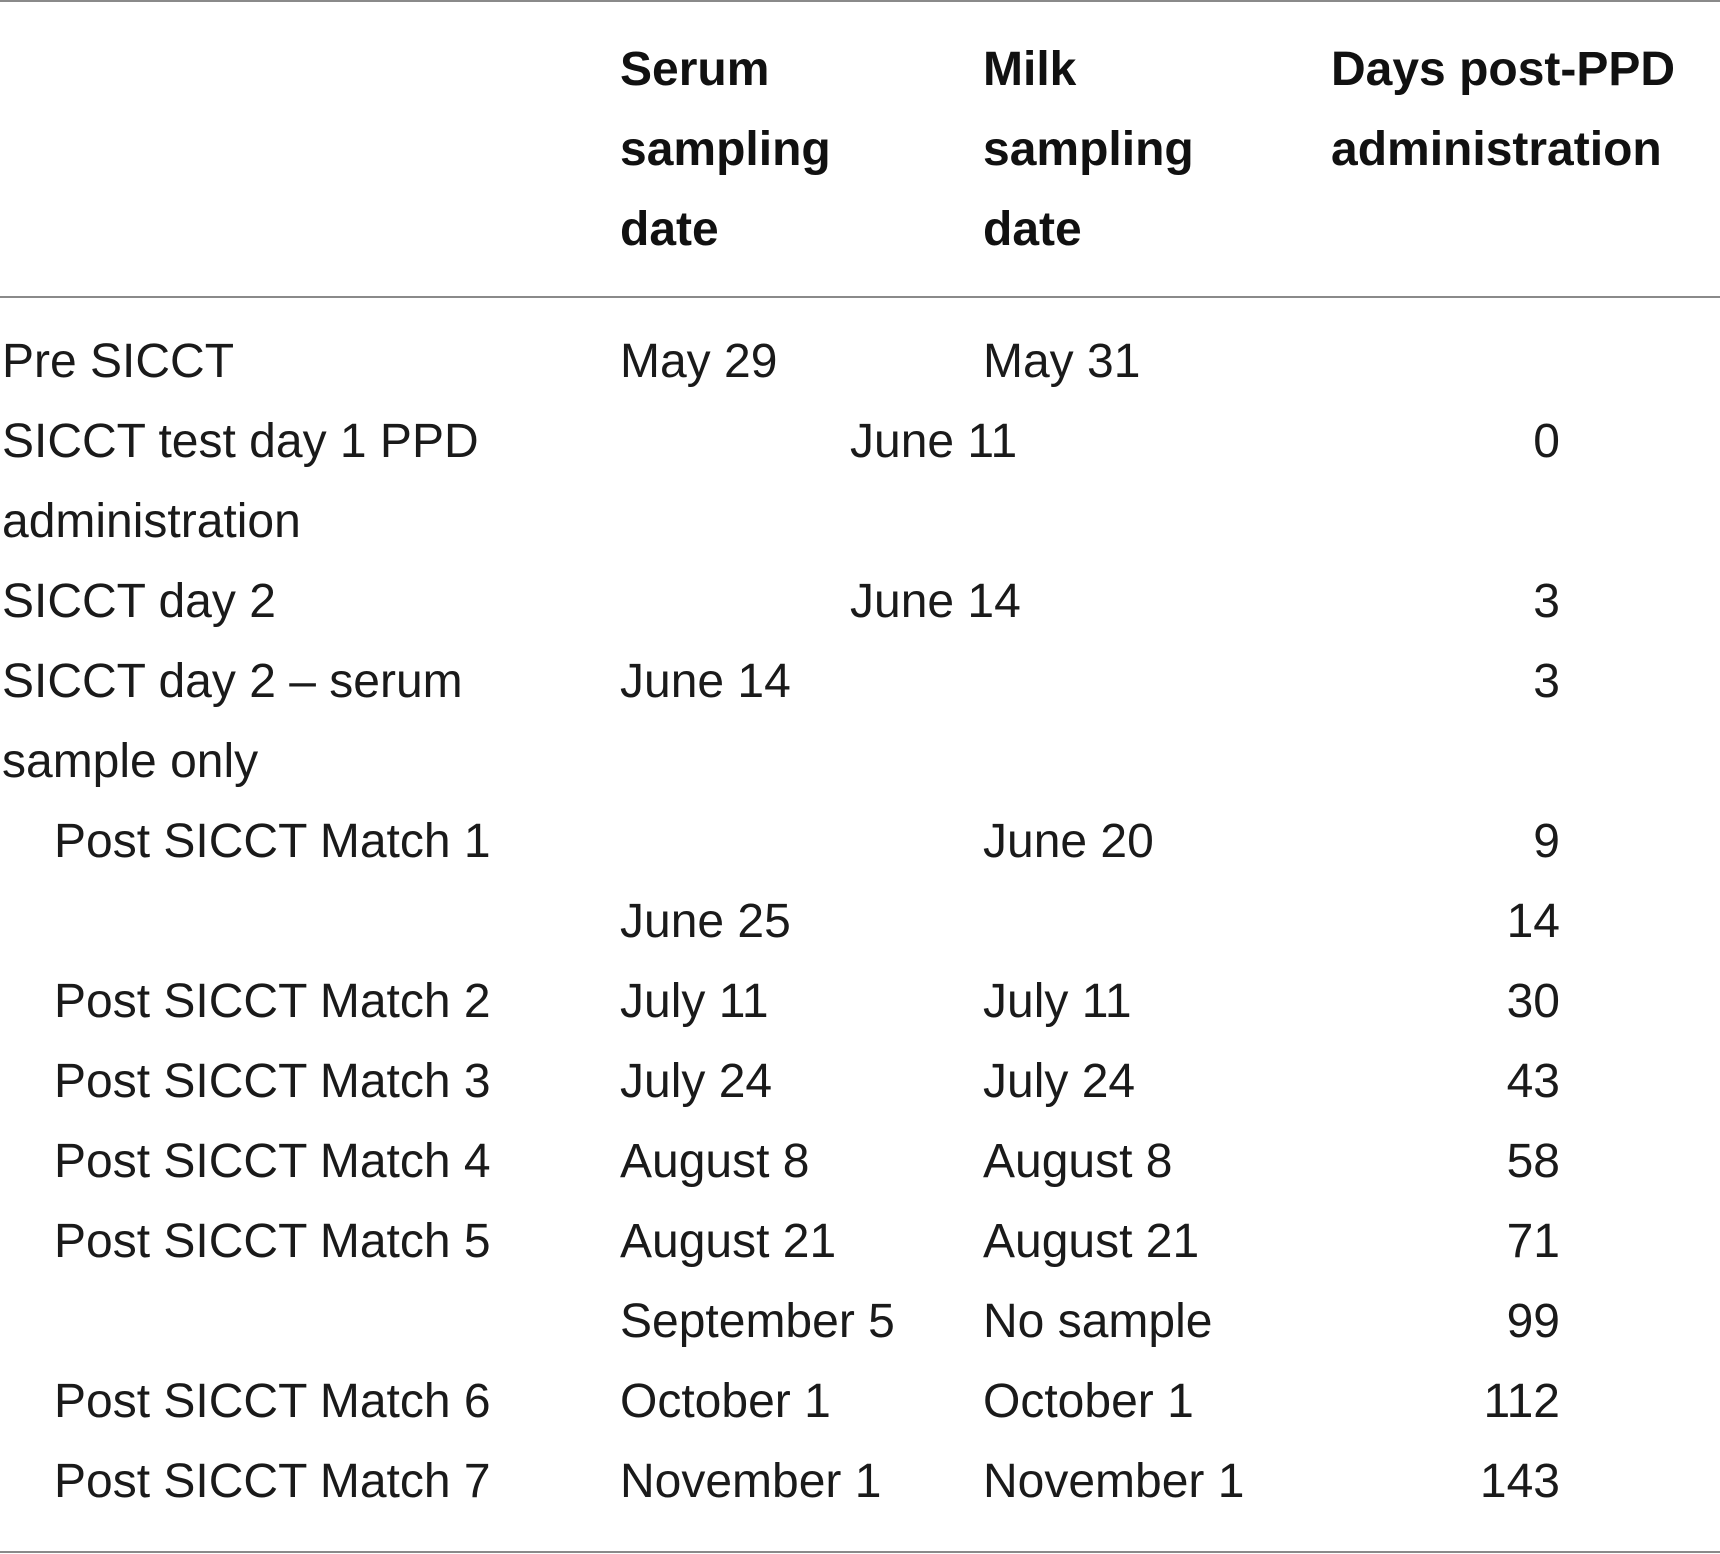  Describe the element at coordinates (860, 1) in the screenshot. I see `table-top-rule` at that location.